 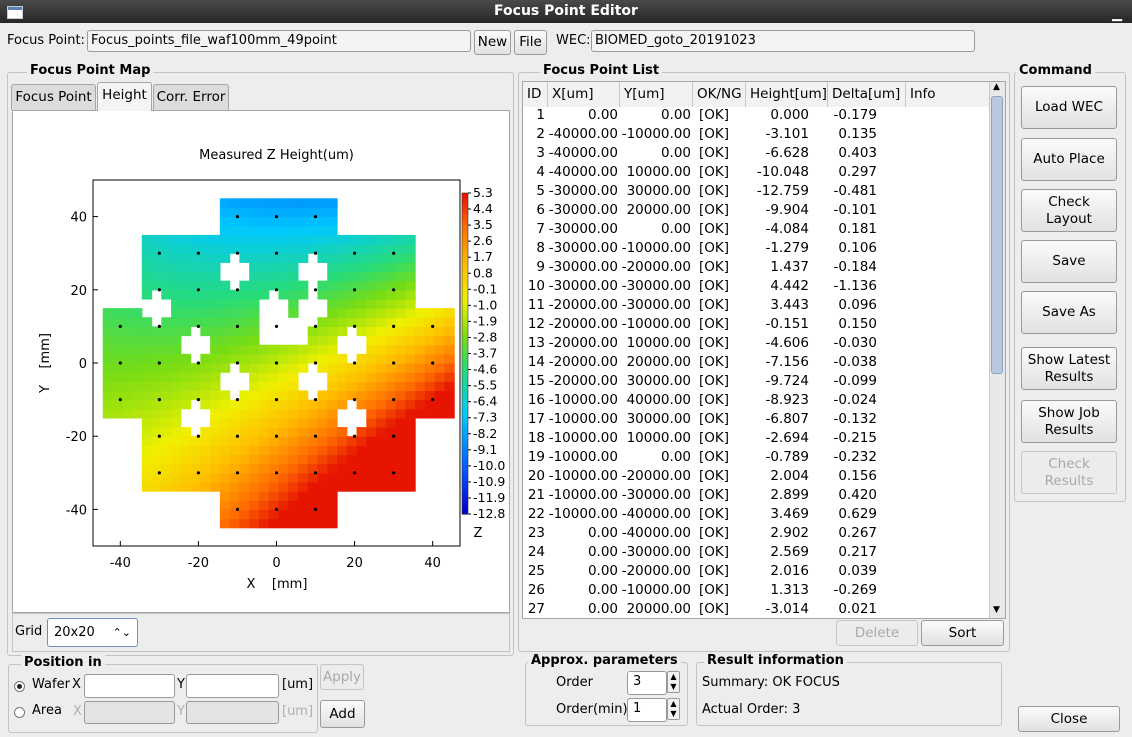 I want to click on tab-corr-error: Corr. Error, so click(x=191, y=97).